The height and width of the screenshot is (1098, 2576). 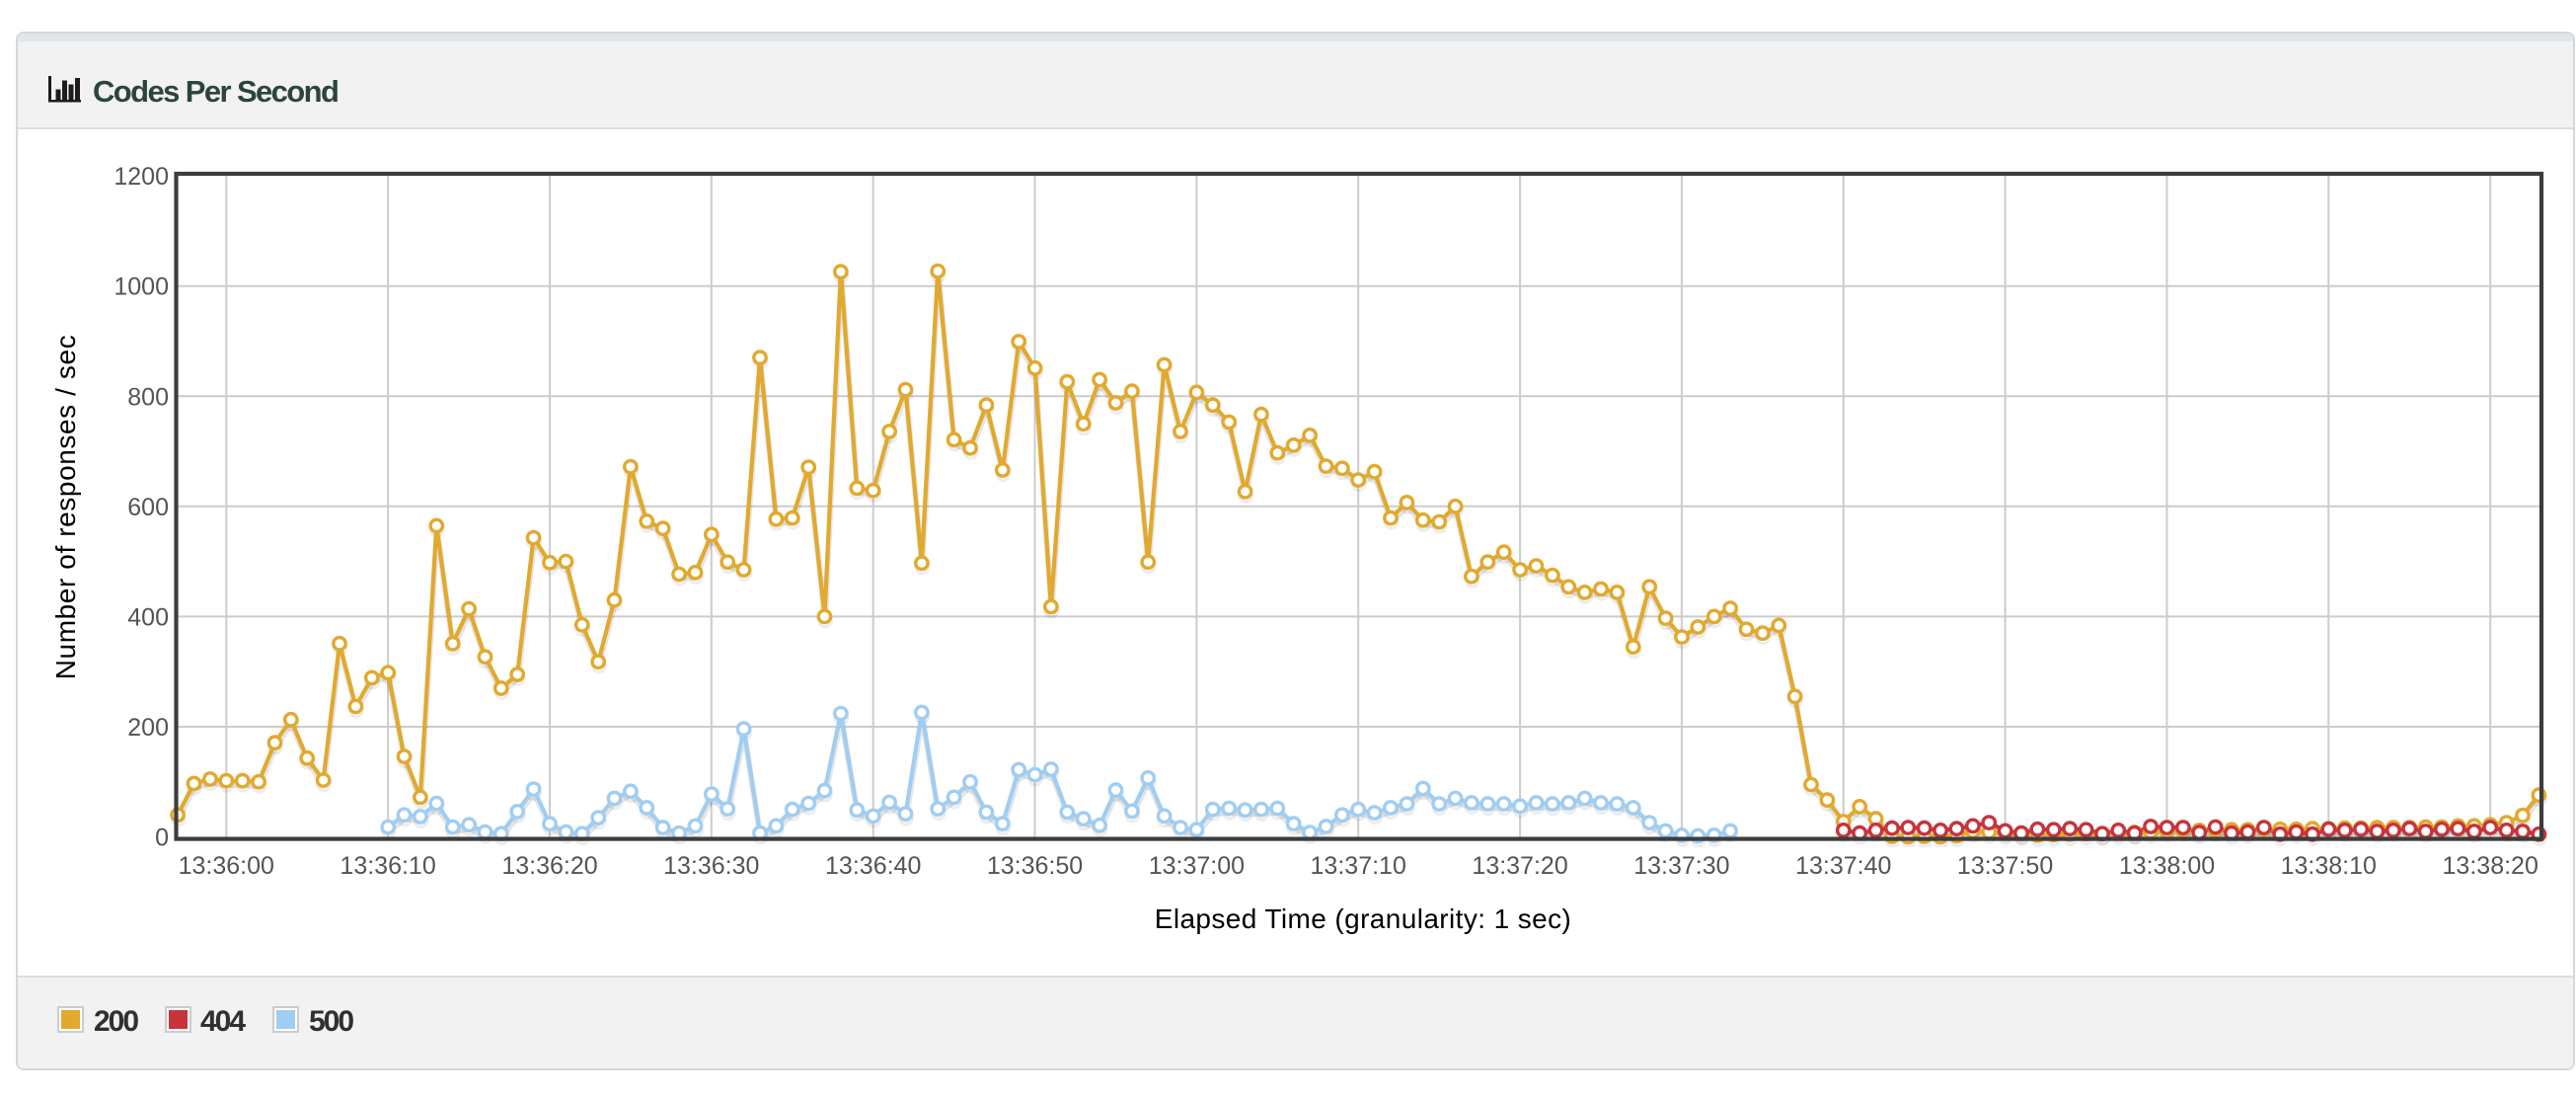 I want to click on svg-text: 13:37:30, so click(x=1681, y=866).